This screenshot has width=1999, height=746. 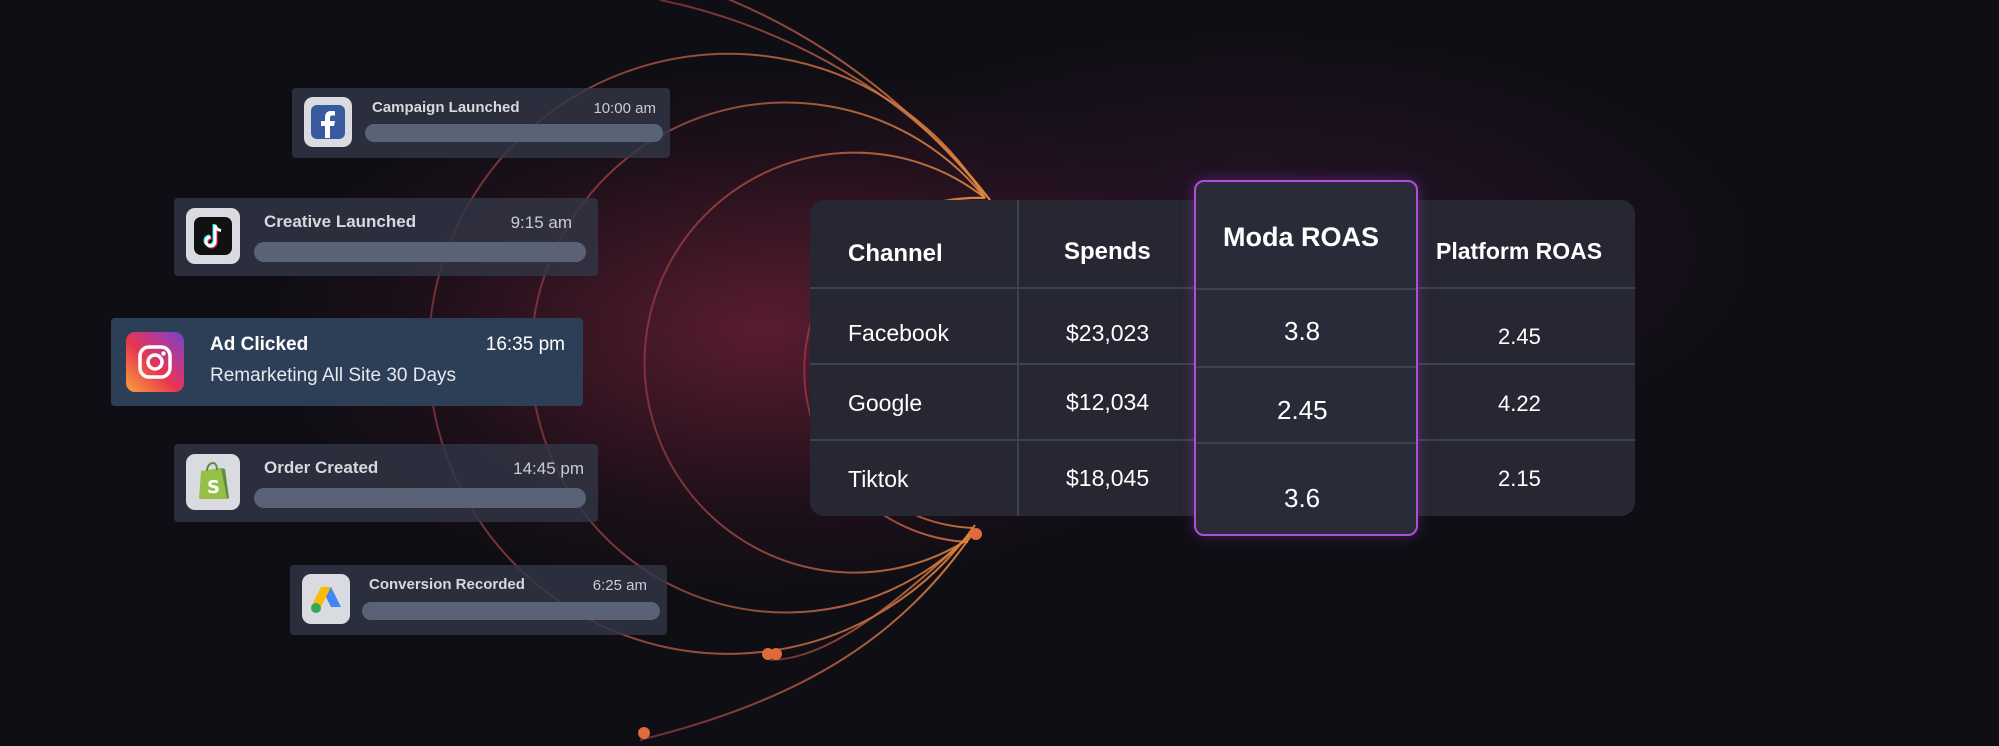 What do you see at coordinates (1107, 251) in the screenshot?
I see `header-spends: Spends` at bounding box center [1107, 251].